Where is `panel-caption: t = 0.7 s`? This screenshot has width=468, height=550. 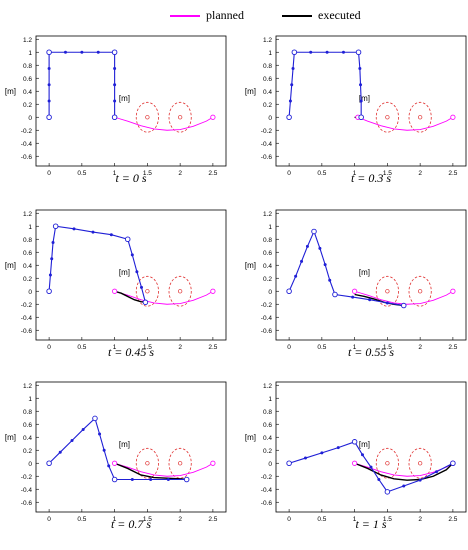
panel-caption: t = 0.7 s is located at coordinates (131, 524).